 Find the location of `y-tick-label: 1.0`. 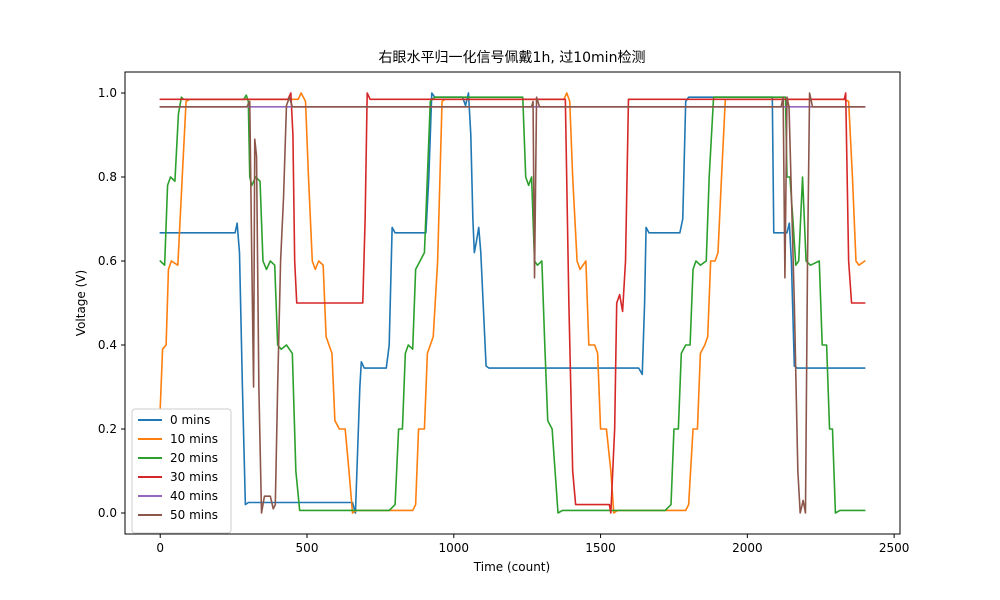

y-tick-label: 1.0 is located at coordinates (107, 93).